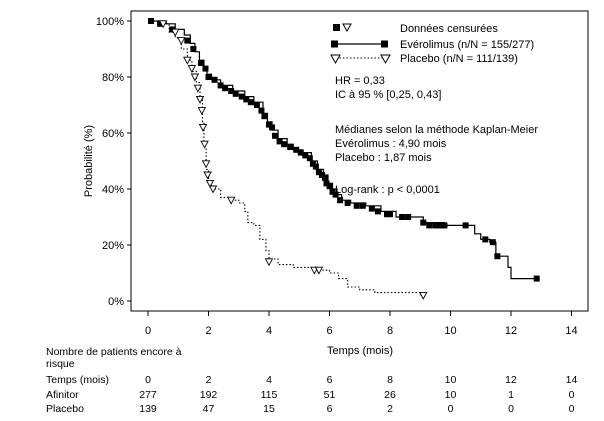 This screenshot has height=421, width=604. Describe the element at coordinates (65, 409) in the screenshot. I see `risk-row-label-placebo: Placebo` at that location.